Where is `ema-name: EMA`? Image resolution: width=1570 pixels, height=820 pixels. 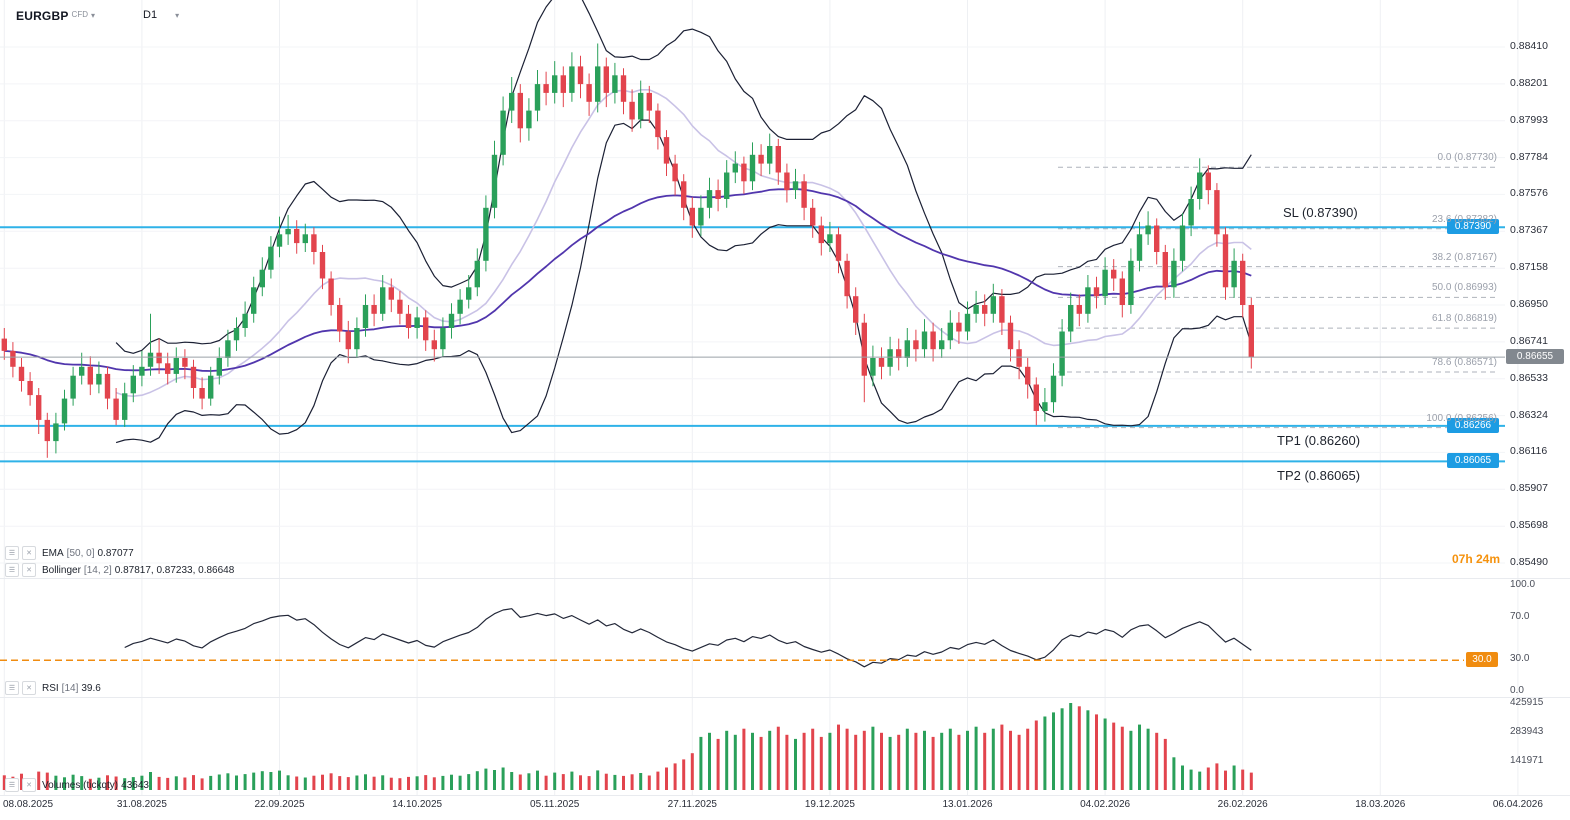 ema-name: EMA is located at coordinates (53, 553).